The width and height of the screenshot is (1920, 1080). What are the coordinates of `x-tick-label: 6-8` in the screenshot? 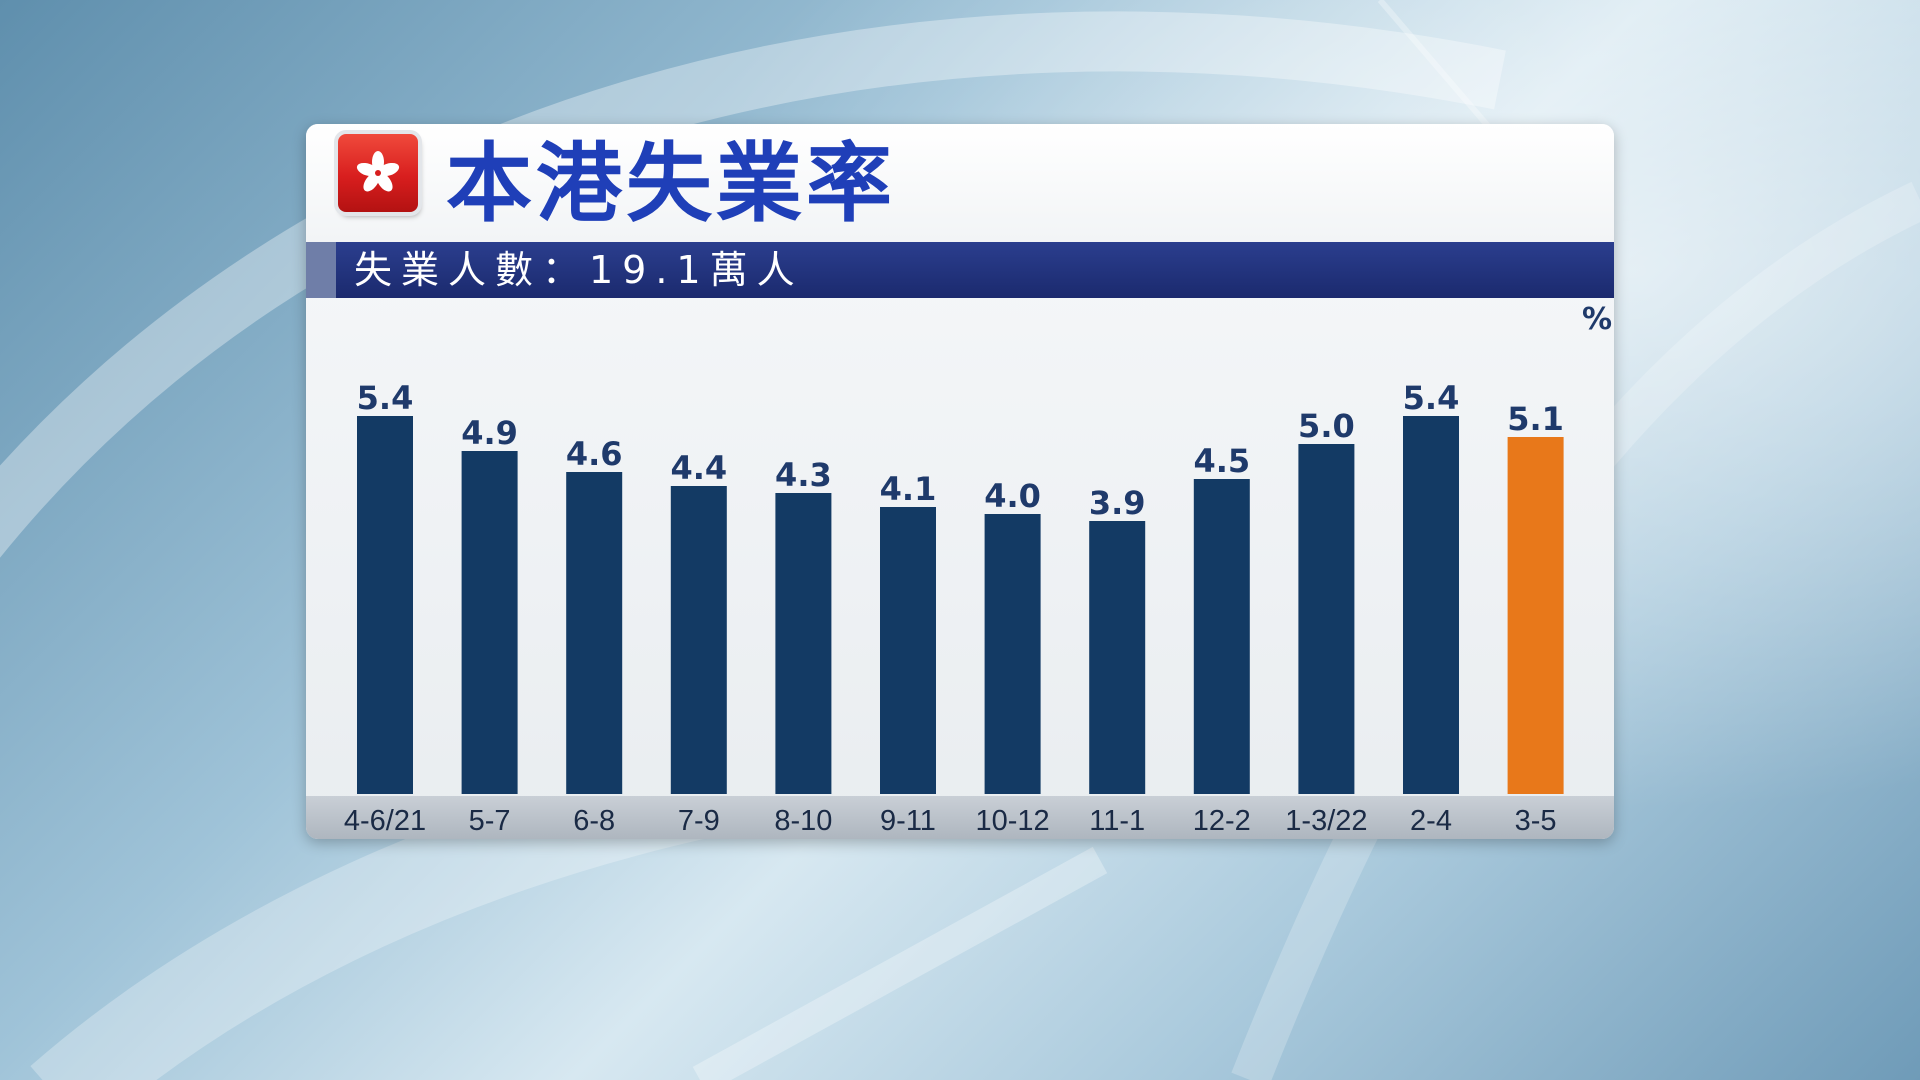 It's located at (594, 821).